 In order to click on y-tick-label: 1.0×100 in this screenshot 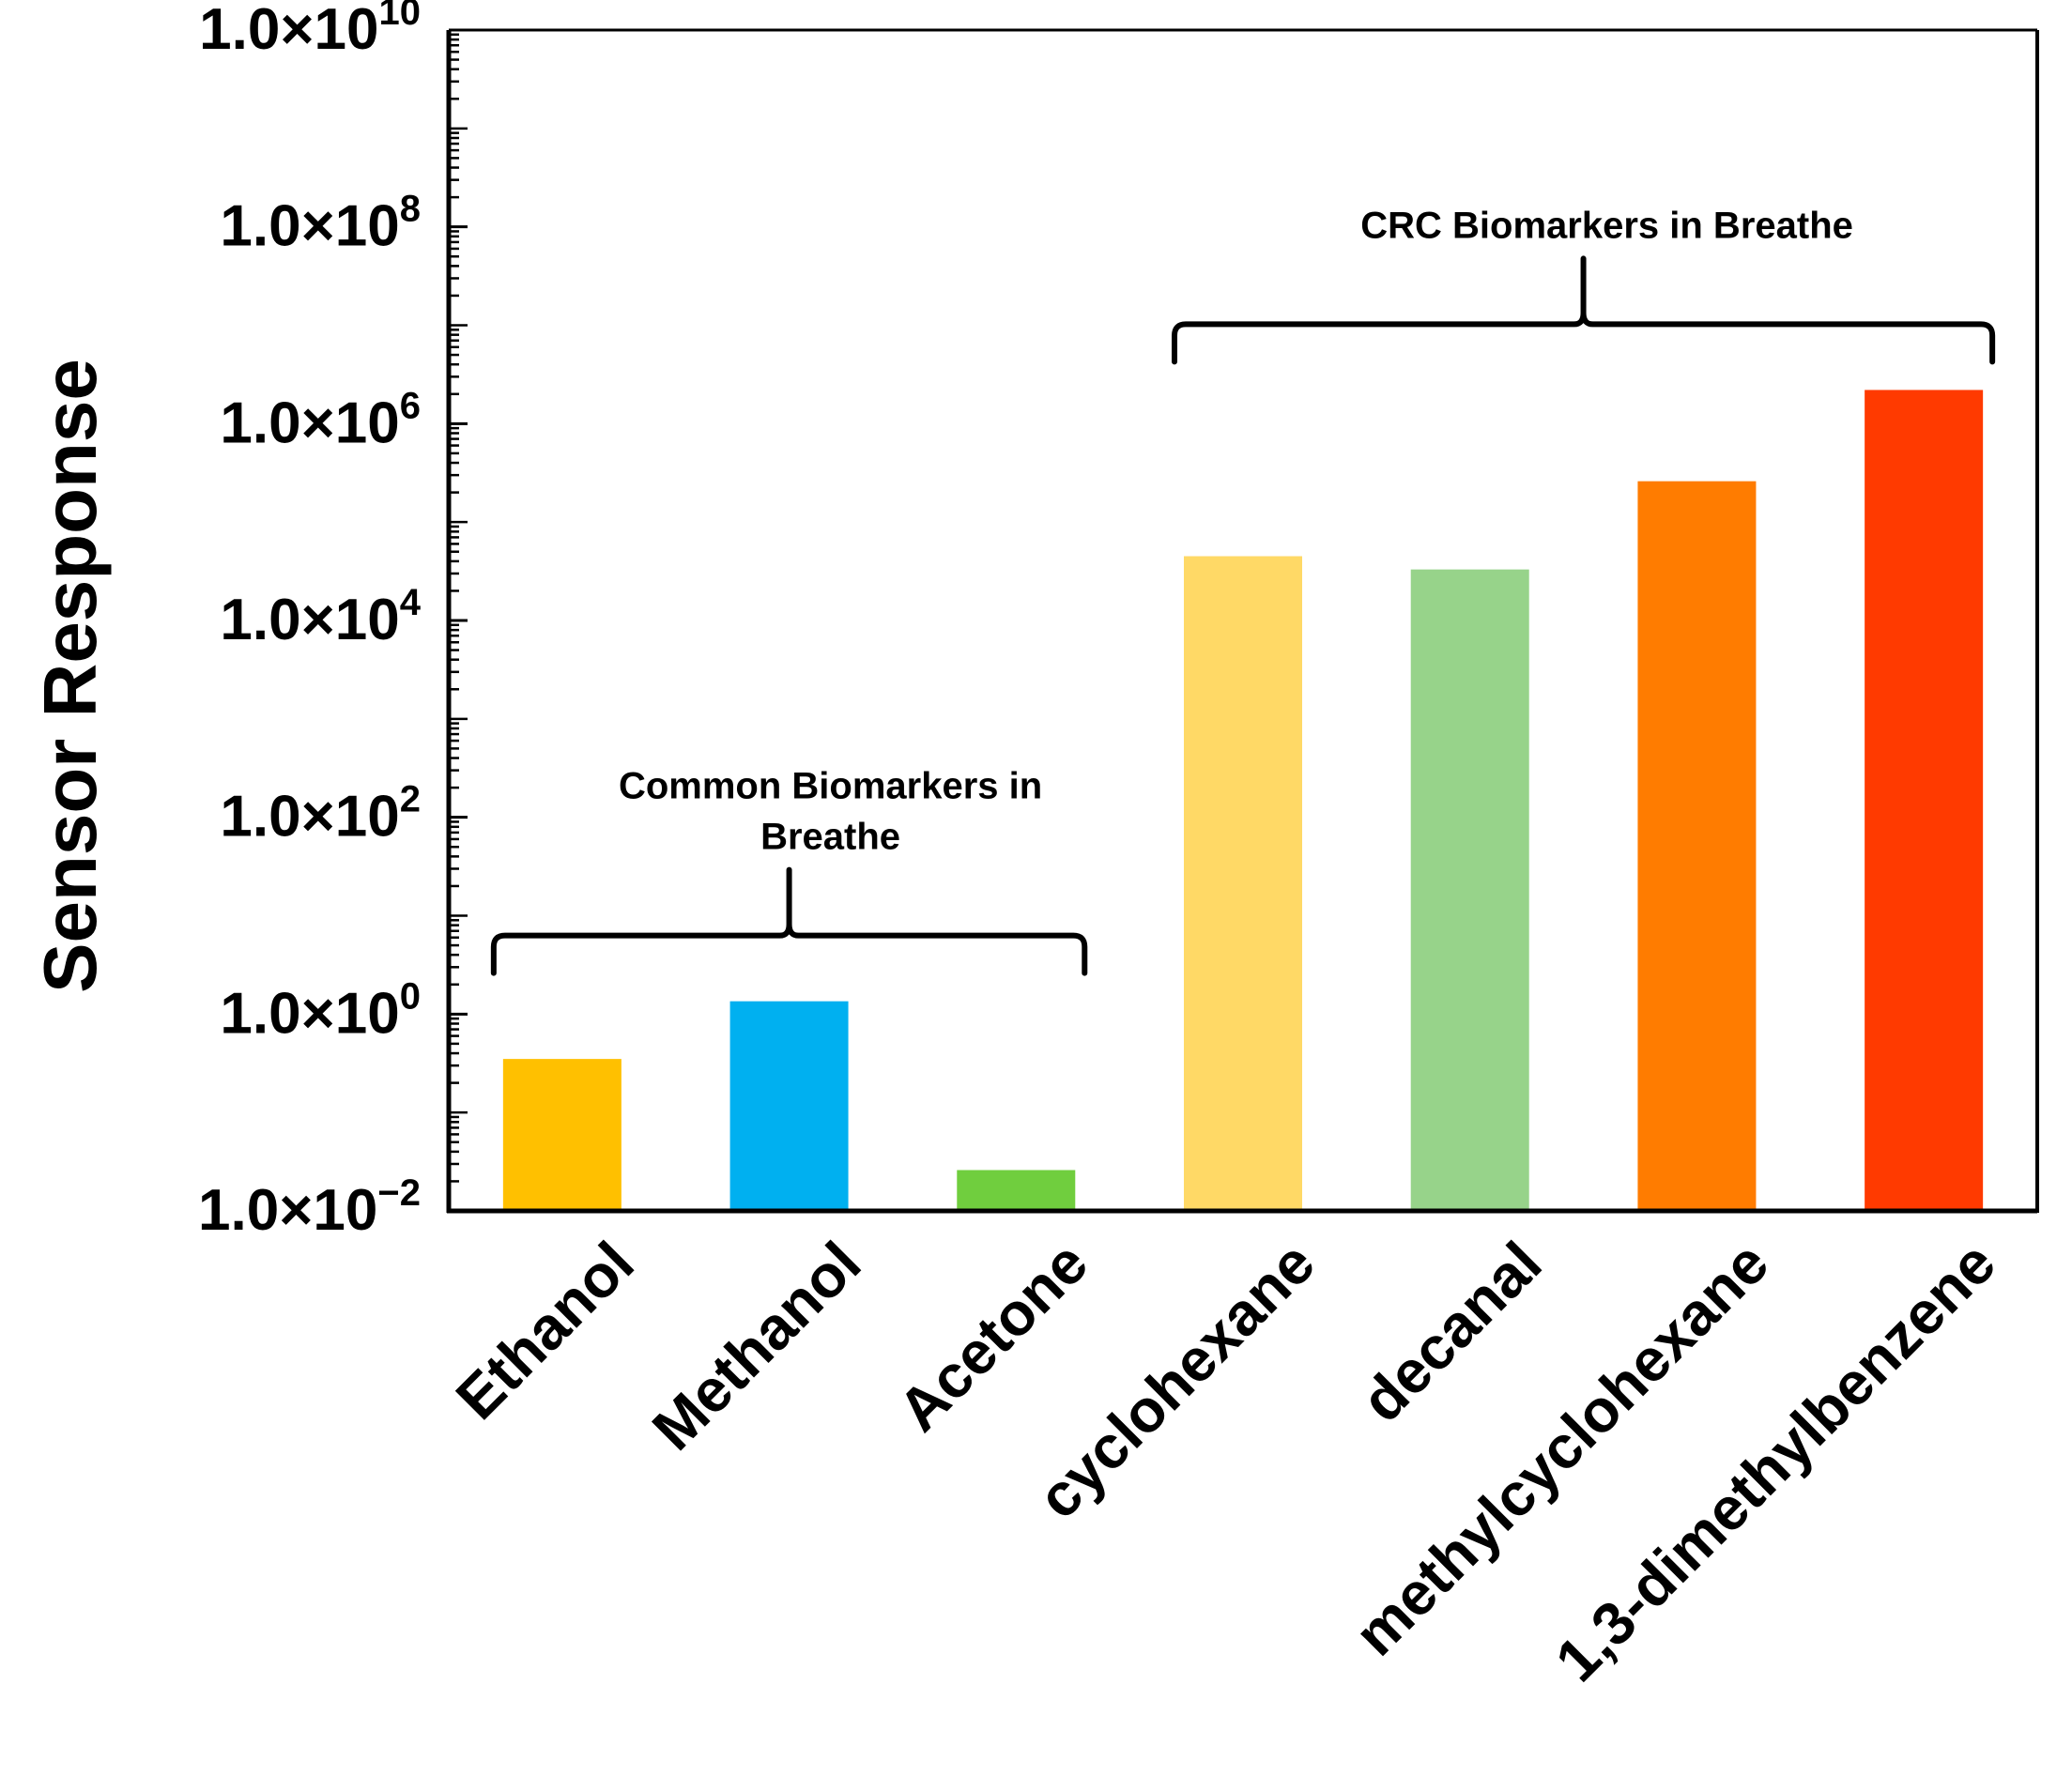, I will do `click(320, 1011)`.